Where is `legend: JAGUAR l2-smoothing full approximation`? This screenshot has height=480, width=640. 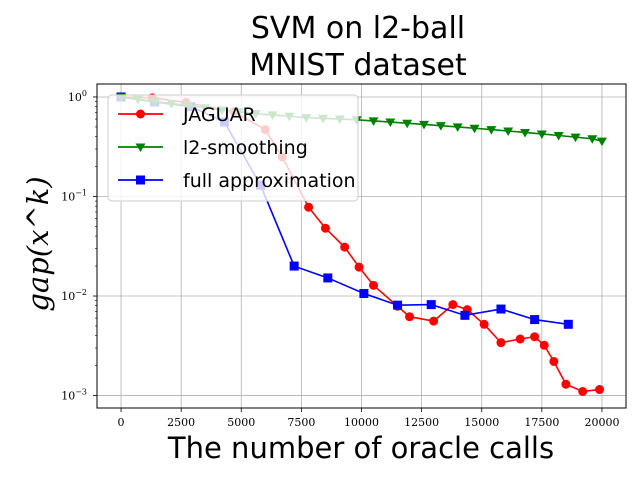
legend: JAGUAR l2-smoothing full approximation is located at coordinates (233, 148).